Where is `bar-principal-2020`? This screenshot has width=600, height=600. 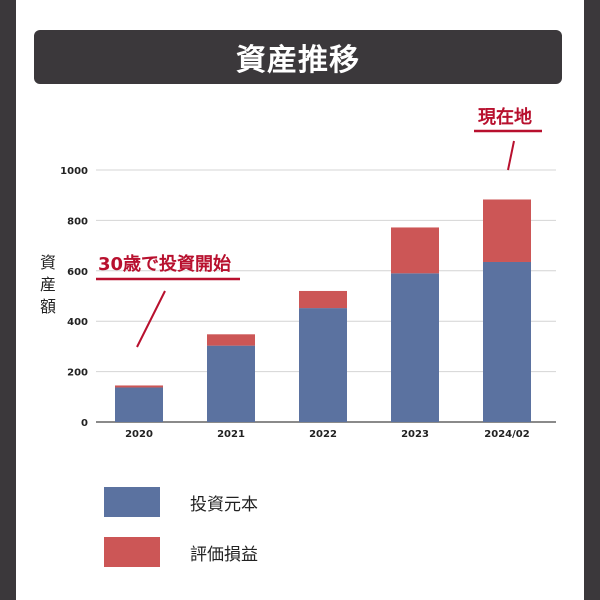
bar-principal-2020 is located at coordinates (139, 404).